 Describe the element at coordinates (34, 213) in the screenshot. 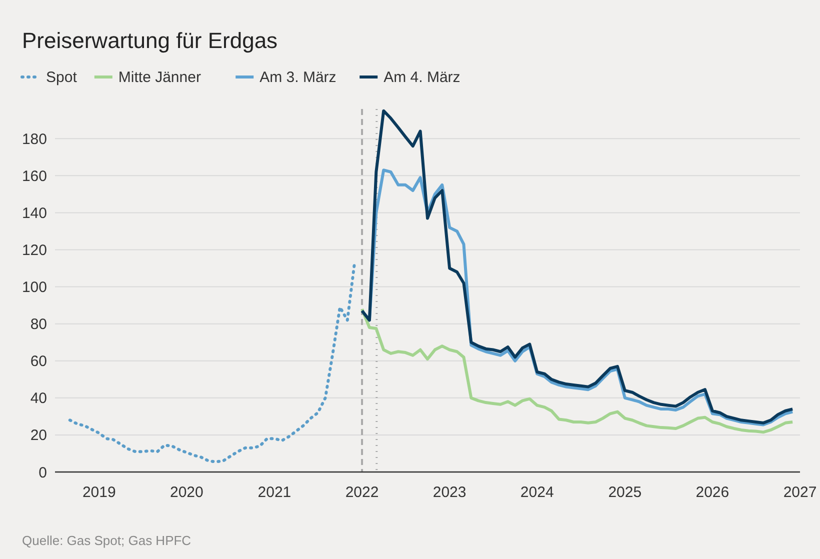

I see `y-tick-label: 140` at that location.